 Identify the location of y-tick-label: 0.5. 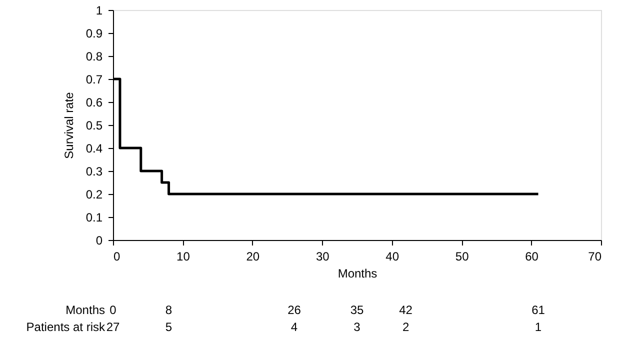
(94, 125).